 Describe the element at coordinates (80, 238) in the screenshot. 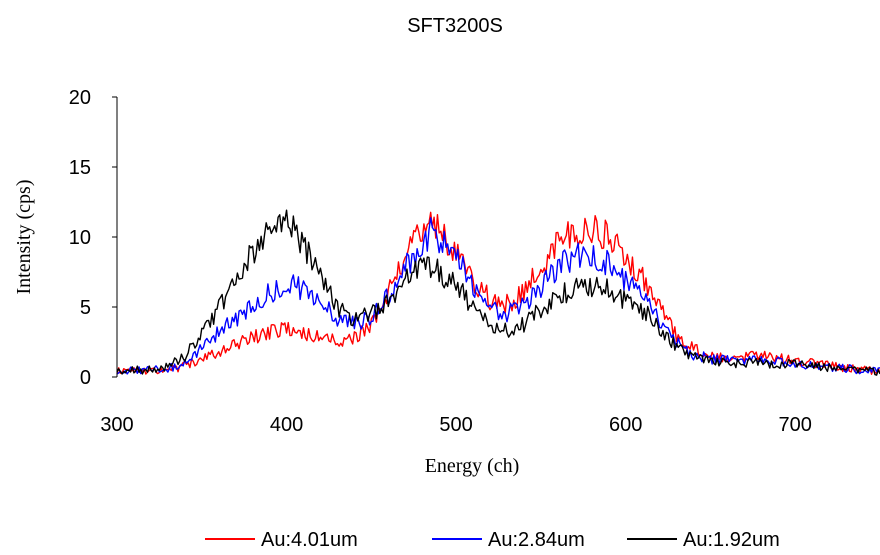

I see `y-tick-label: 10` at that location.